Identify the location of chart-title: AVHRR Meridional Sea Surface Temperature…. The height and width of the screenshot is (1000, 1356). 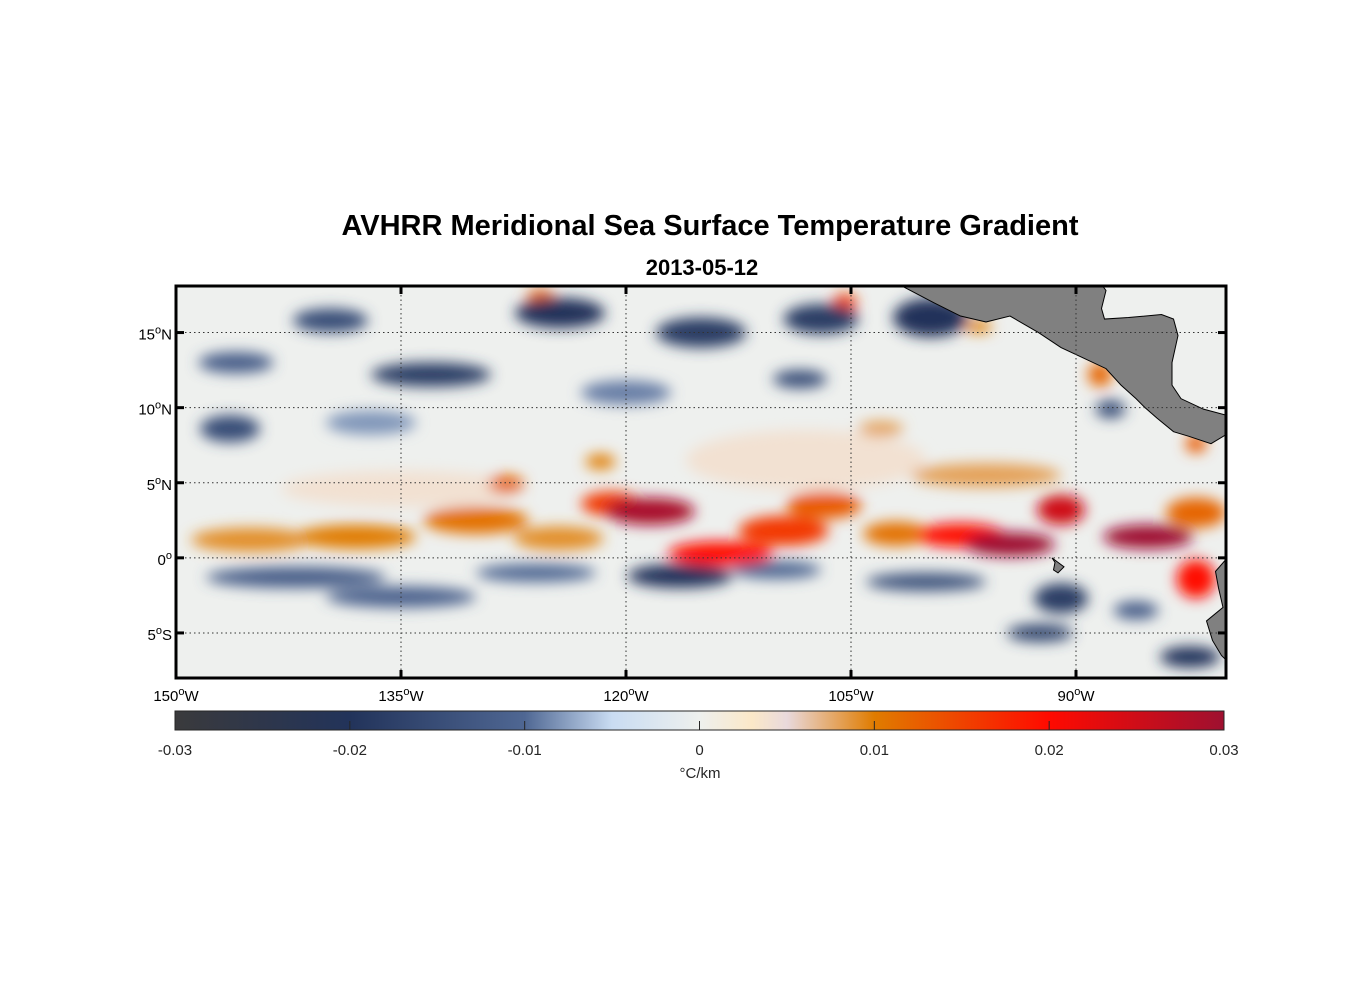
(709, 226).